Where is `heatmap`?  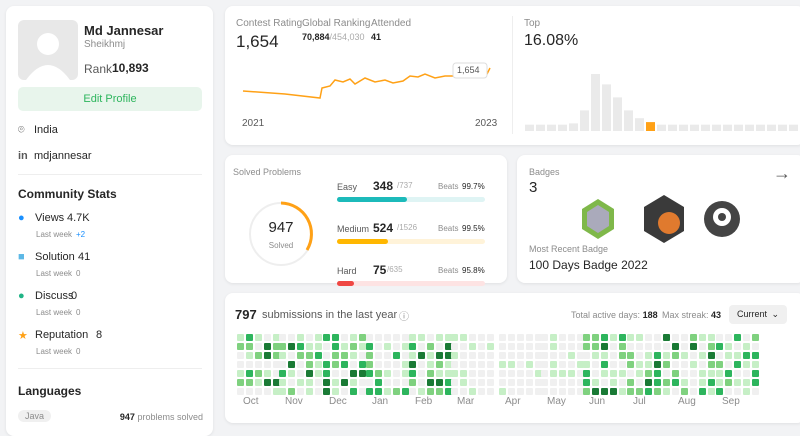 heatmap is located at coordinates (498, 364).